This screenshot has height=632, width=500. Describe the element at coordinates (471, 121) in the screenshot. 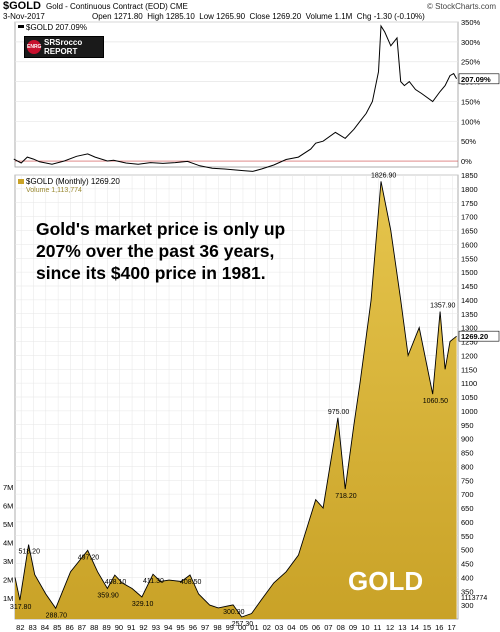

I see `top-y-tick-label: 100%` at that location.